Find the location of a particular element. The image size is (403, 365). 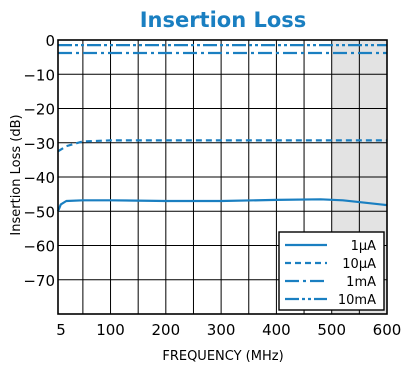

x-axis-label: FREQUENCY (MHz) is located at coordinates (222, 356).